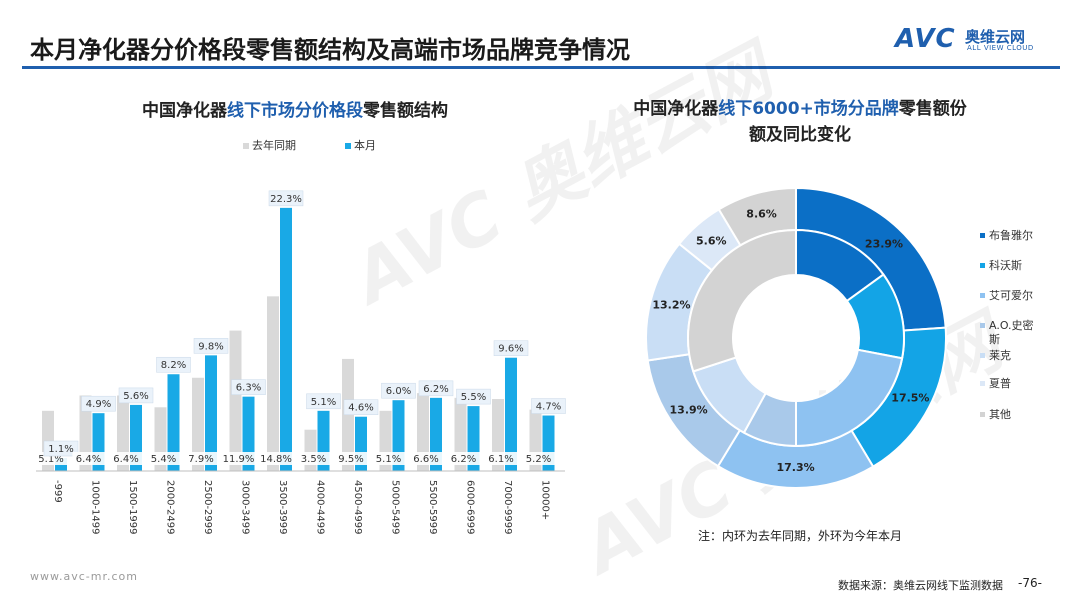 This screenshot has height=608, width=1080. I want to click on legend-item: 科沃斯, so click(1008, 266).